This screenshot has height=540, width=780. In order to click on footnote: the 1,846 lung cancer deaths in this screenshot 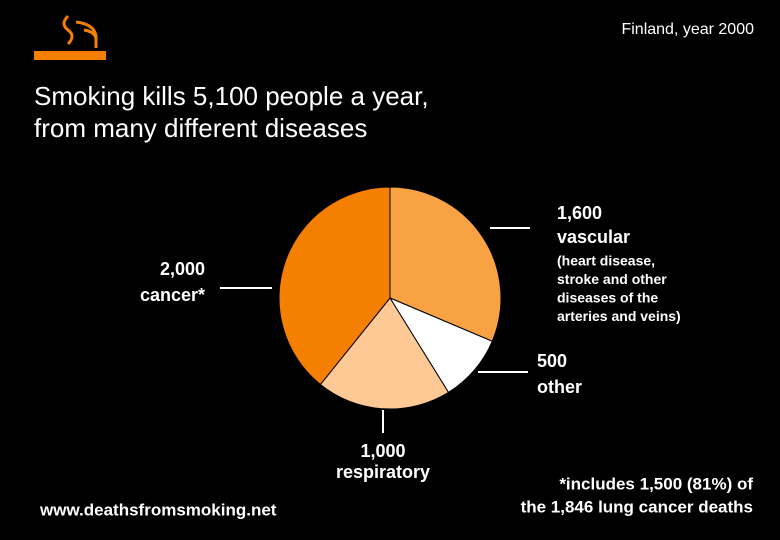, I will do `click(637, 506)`.